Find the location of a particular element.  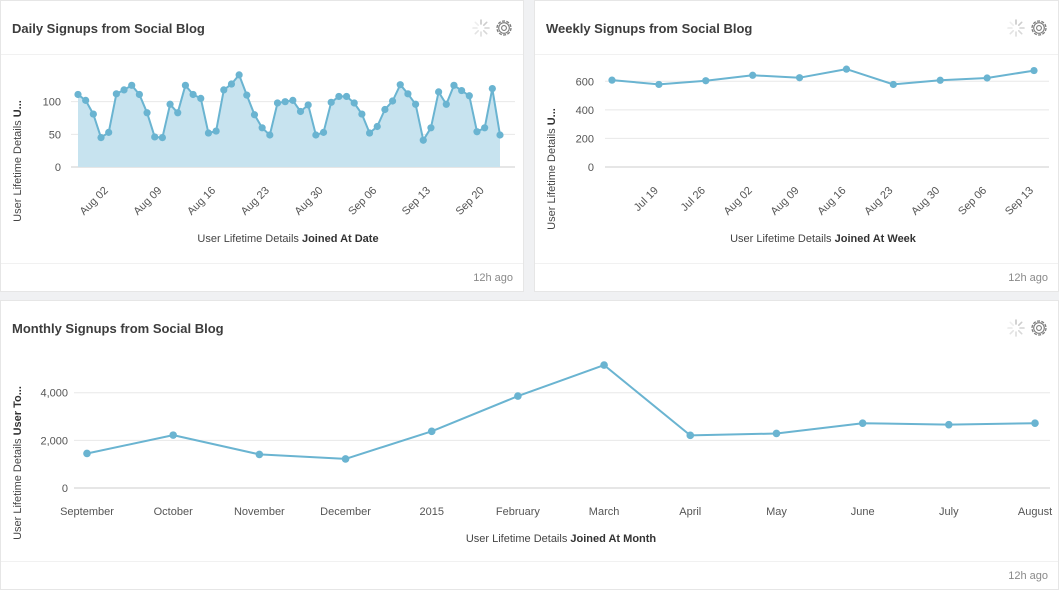

x-tick-label: June is located at coordinates (863, 512).